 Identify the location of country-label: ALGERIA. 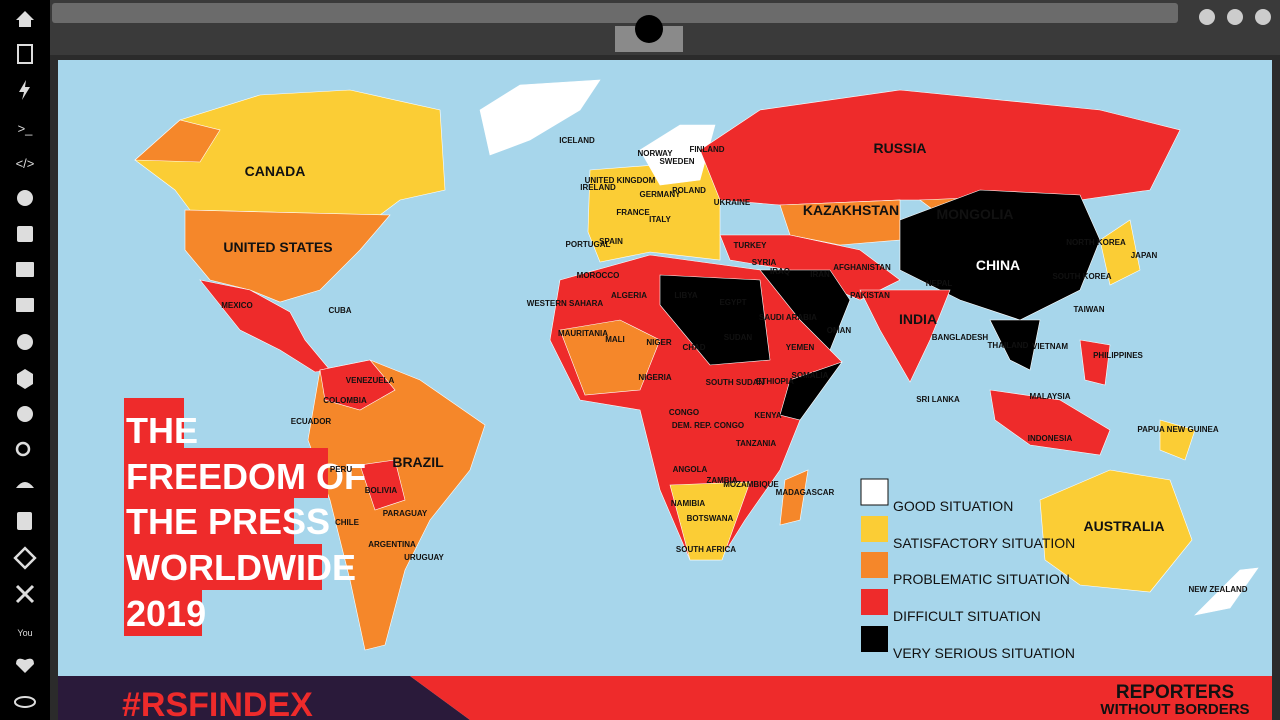
(629, 295).